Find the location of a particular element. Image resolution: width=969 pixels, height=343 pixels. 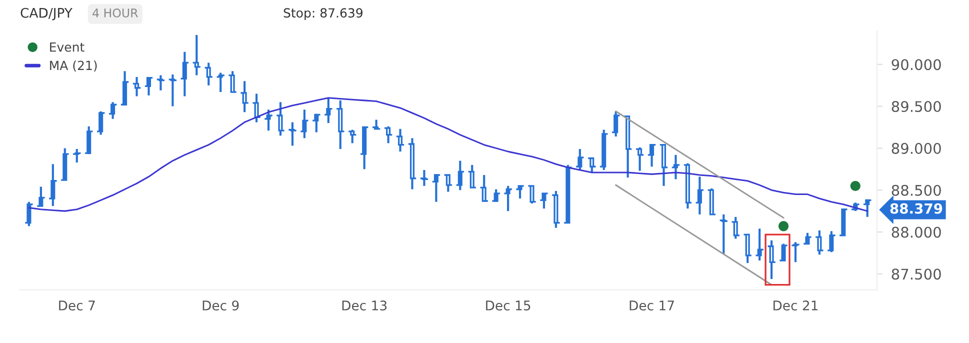

x-tick-label: Dec 13 is located at coordinates (364, 305).